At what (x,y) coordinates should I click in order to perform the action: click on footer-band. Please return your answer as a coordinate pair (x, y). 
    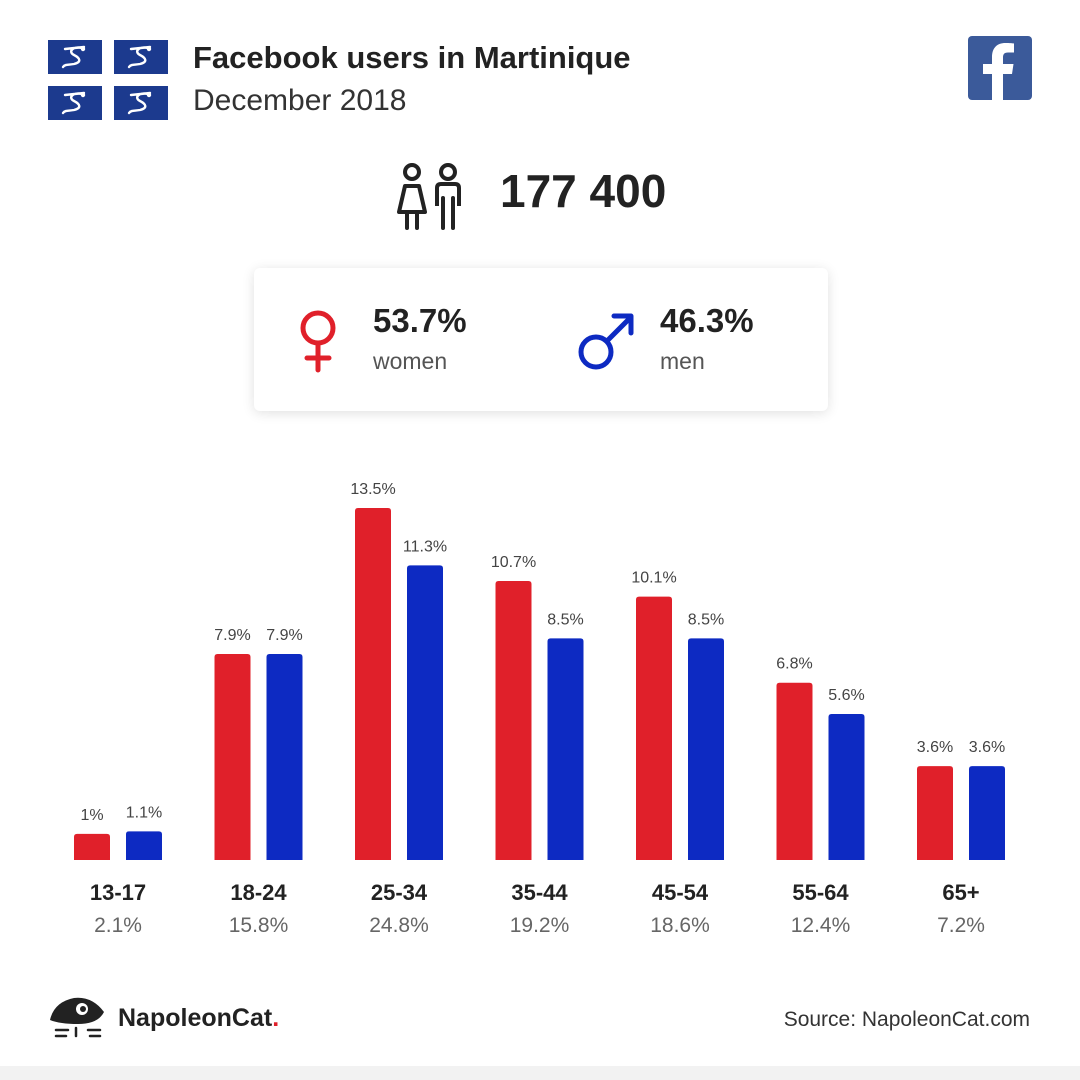
    Looking at the image, I should click on (540, 1073).